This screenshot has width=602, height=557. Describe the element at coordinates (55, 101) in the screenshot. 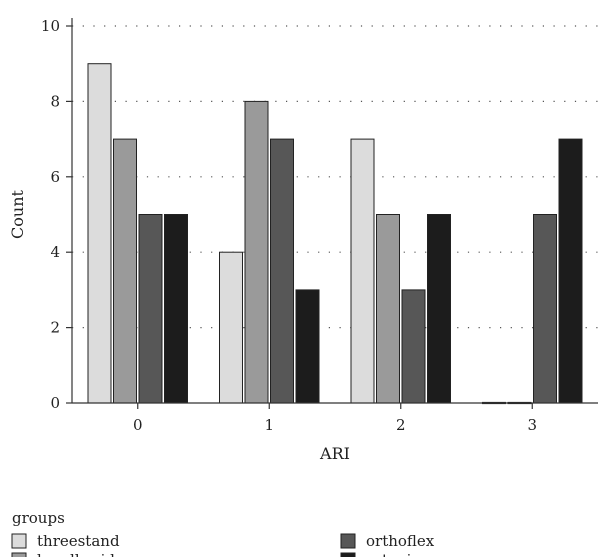

I see `y-tick-label: 8` at that location.